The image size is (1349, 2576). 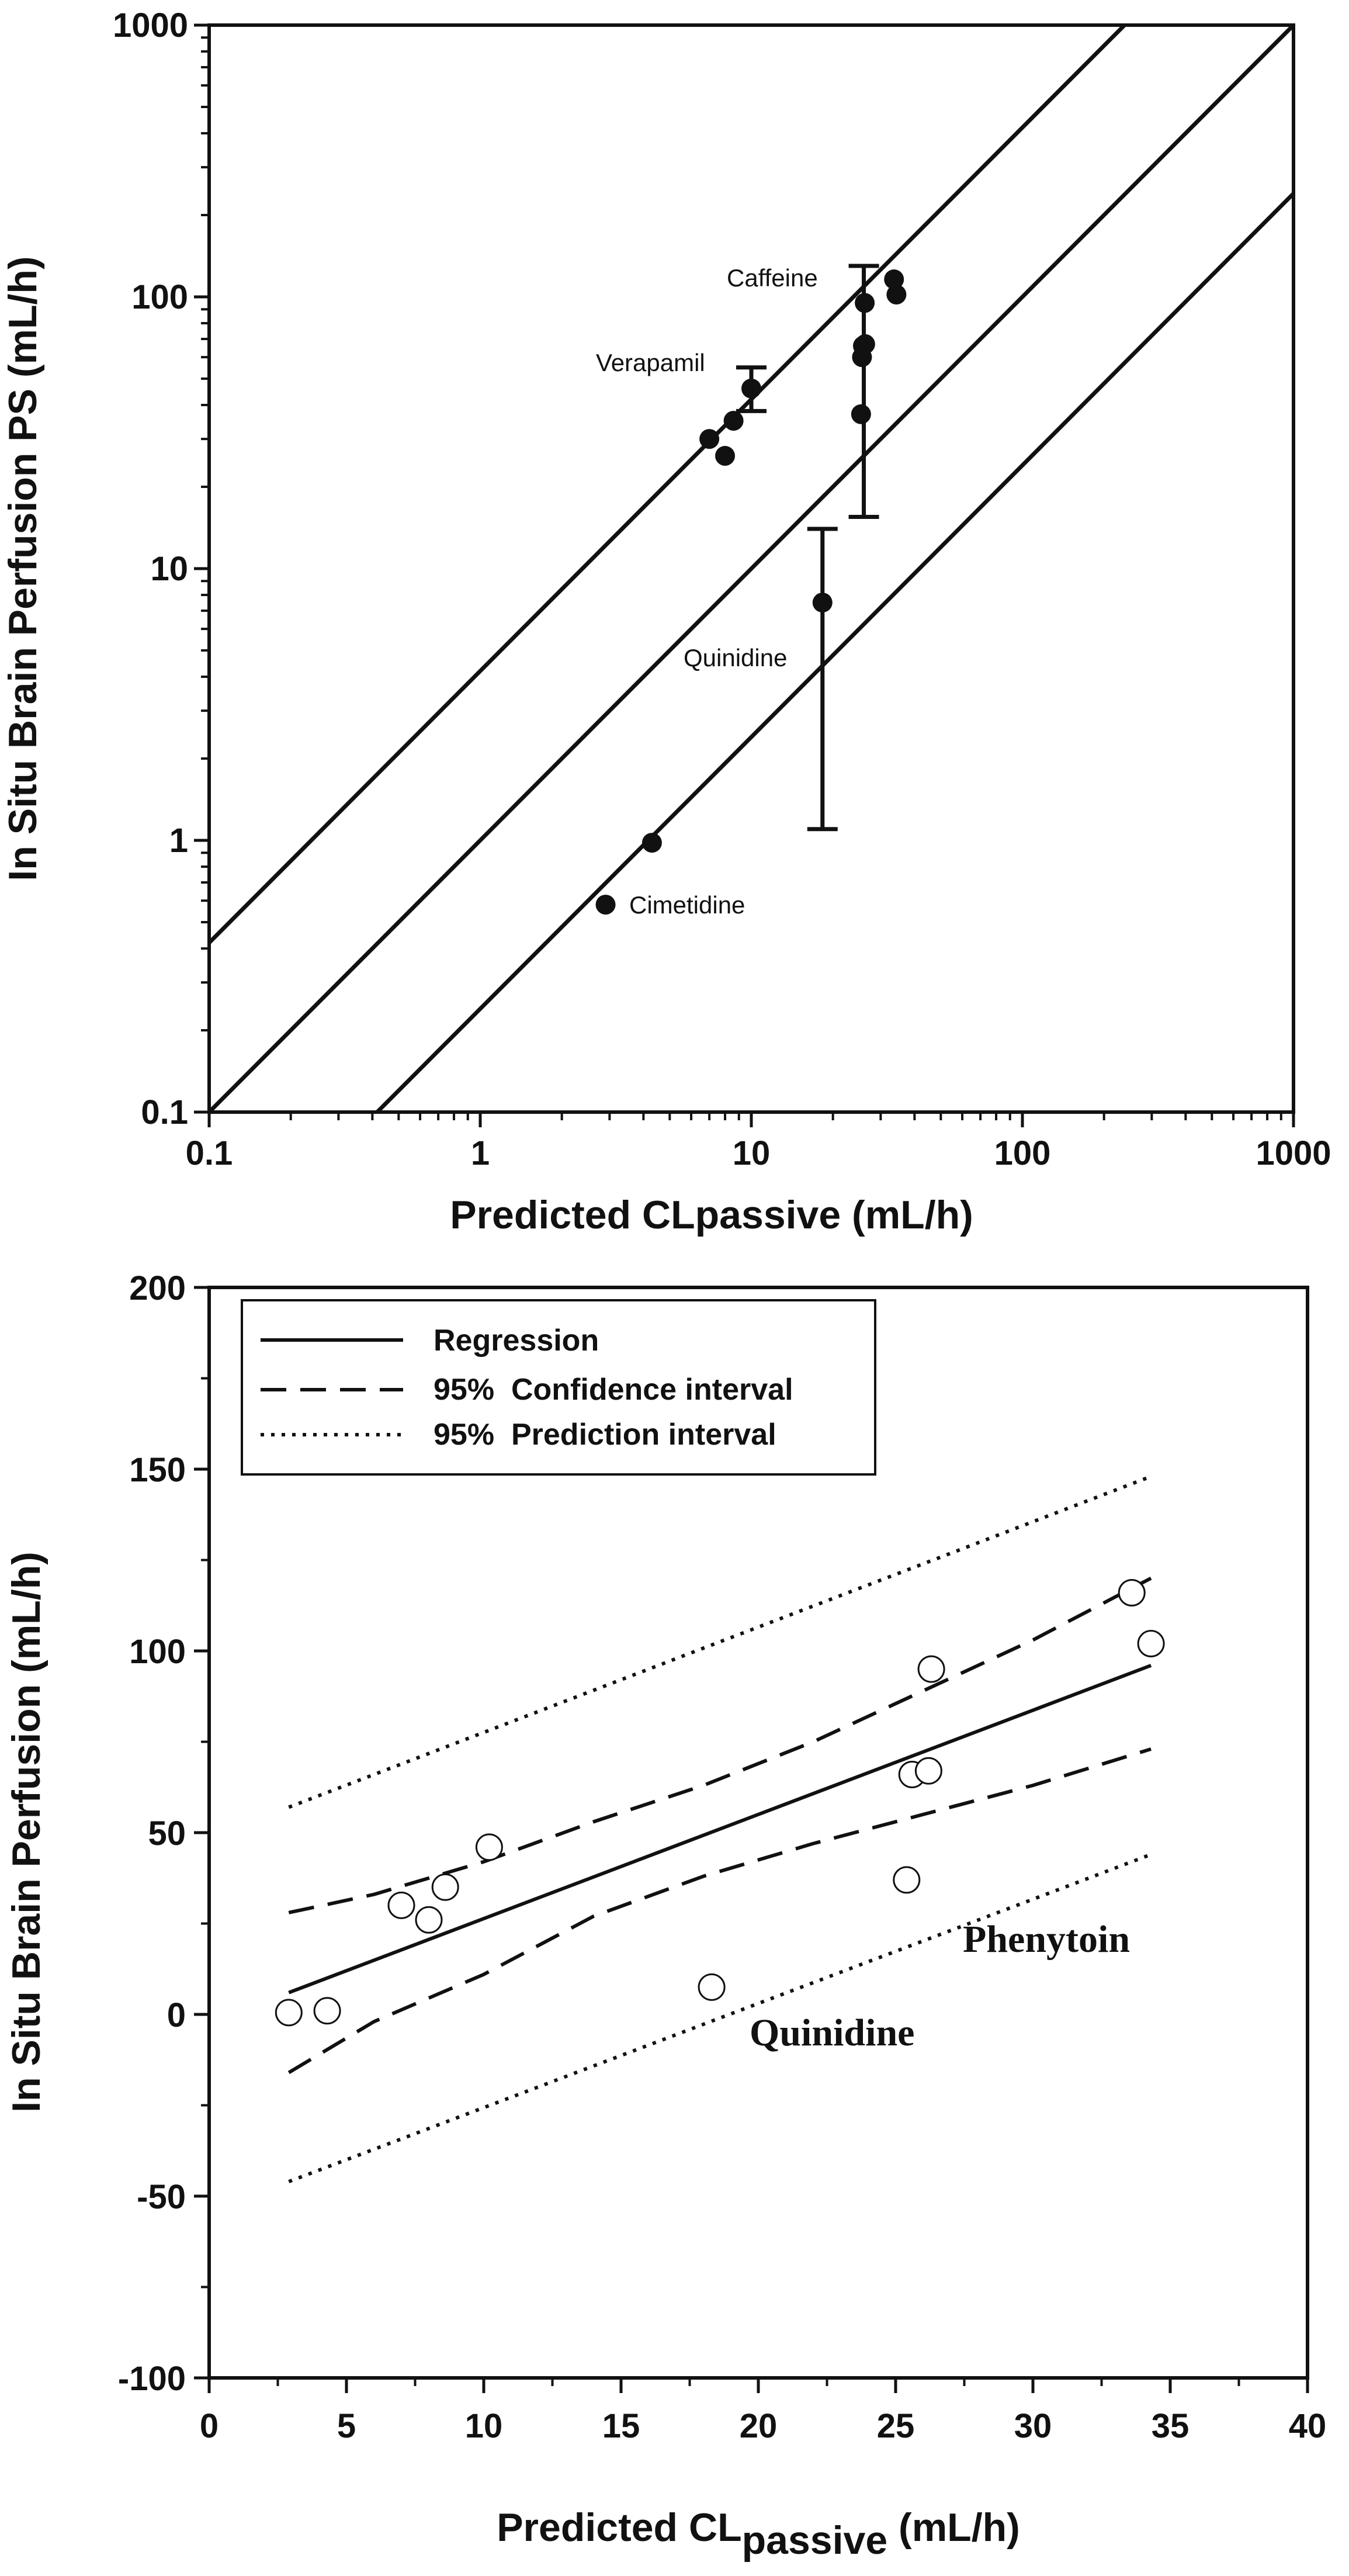 What do you see at coordinates (176, 2015) in the screenshot?
I see `y-tick-label: 0` at bounding box center [176, 2015].